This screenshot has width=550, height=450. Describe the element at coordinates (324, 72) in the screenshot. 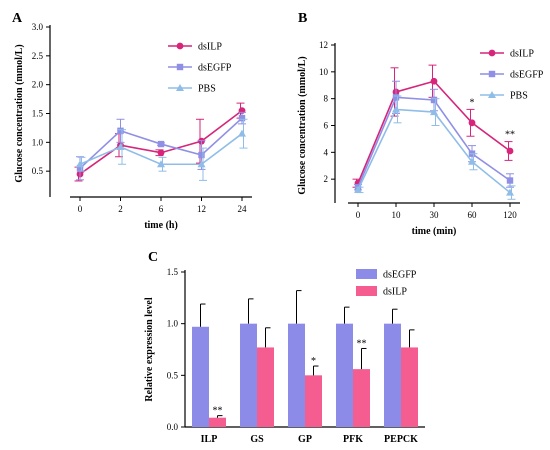

I see `y-tick-label: 10` at that location.